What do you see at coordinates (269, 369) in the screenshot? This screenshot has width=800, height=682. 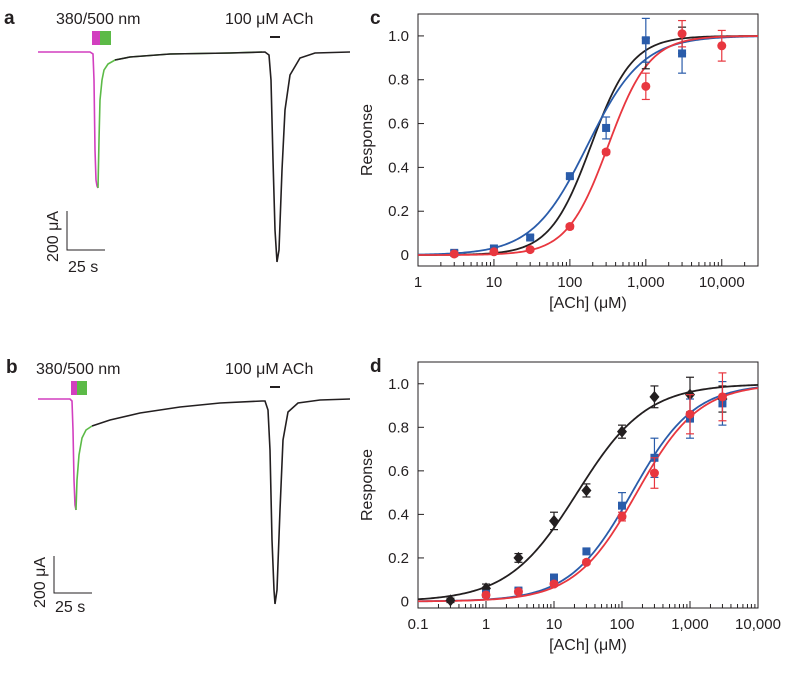 I see `ach-label-b: 100 μM ACh` at bounding box center [269, 369].